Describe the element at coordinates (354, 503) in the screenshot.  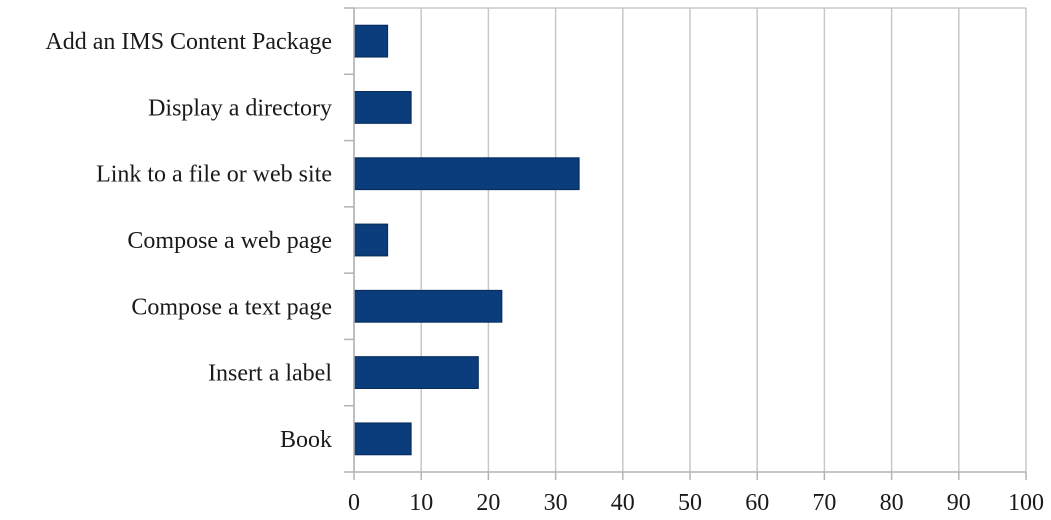
I see `x-tick-label: 0` at that location.